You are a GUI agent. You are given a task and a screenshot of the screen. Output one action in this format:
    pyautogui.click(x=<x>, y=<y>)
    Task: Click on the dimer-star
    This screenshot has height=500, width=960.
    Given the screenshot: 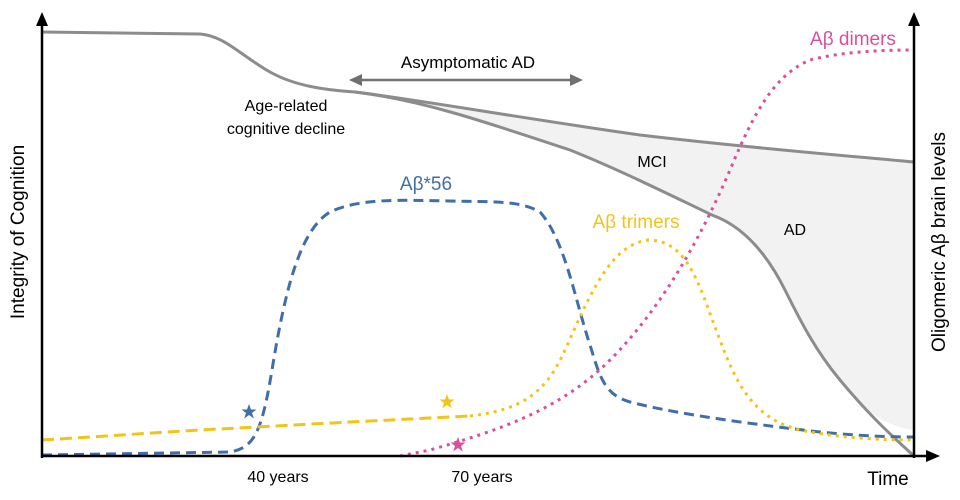 What is the action you would take?
    pyautogui.click(x=458, y=444)
    